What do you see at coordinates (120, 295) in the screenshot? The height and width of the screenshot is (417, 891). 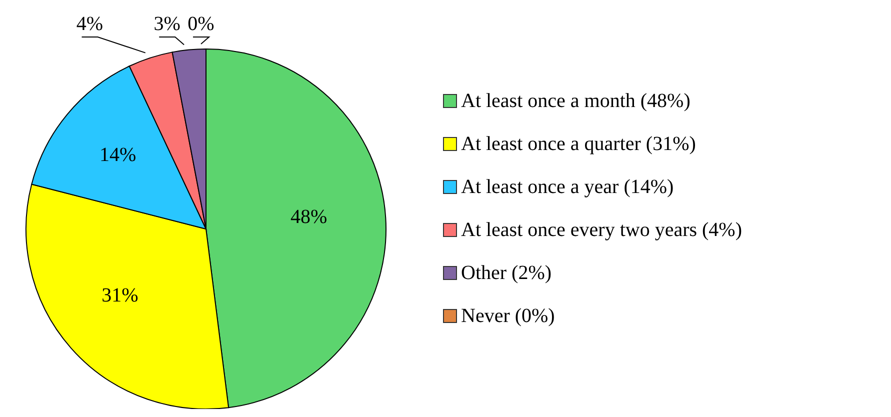 I see `data-label: 31%` at bounding box center [120, 295].